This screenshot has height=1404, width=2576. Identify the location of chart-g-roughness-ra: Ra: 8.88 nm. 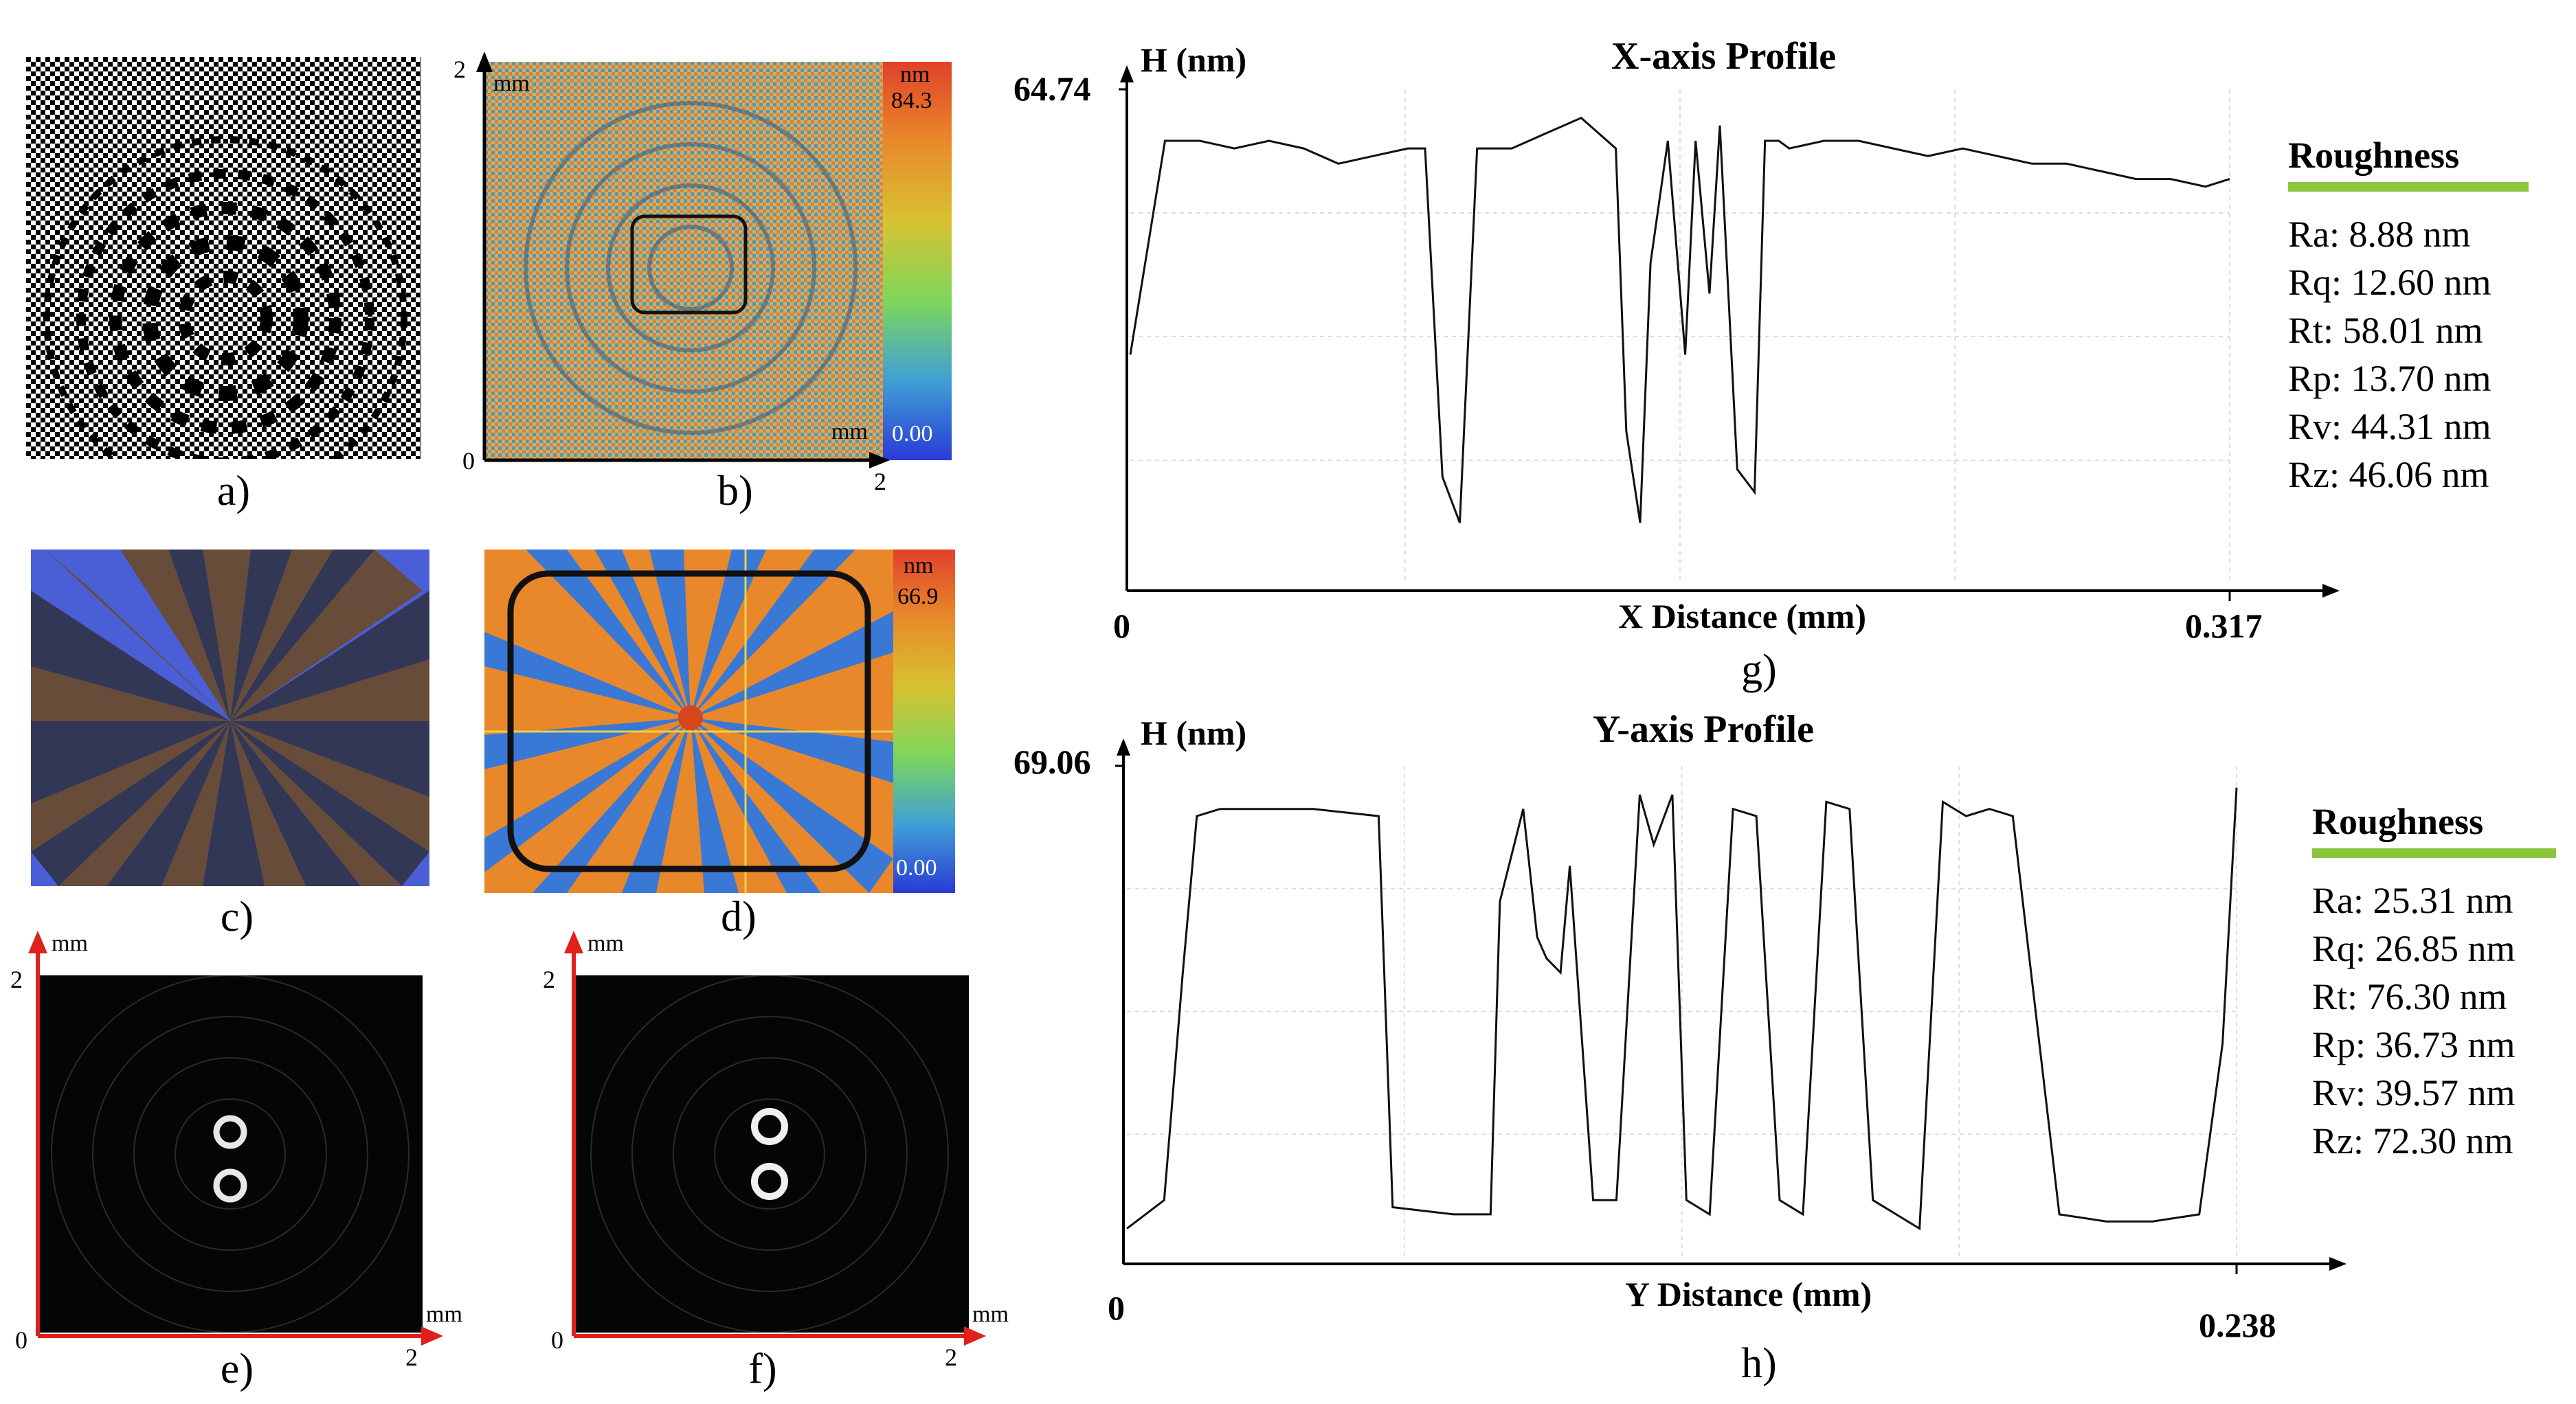
(2379, 234).